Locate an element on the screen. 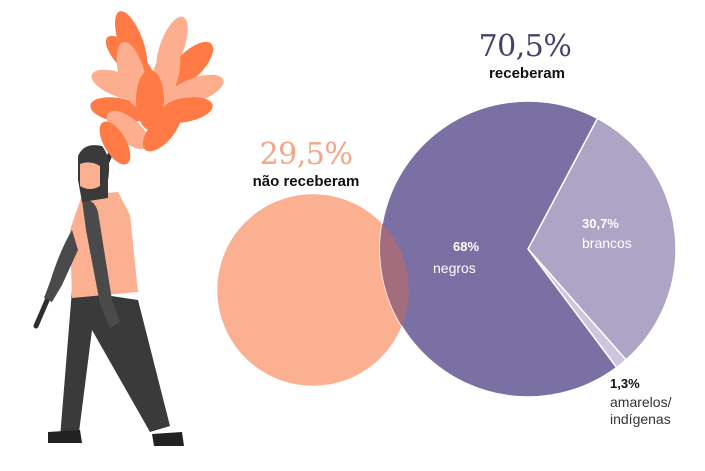 The height and width of the screenshot is (471, 705). slice-negros-pct-label: 68% is located at coordinates (466, 246).